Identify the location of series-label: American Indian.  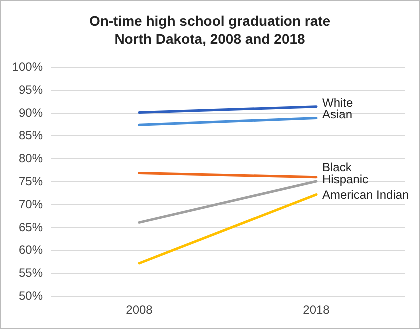
(366, 195).